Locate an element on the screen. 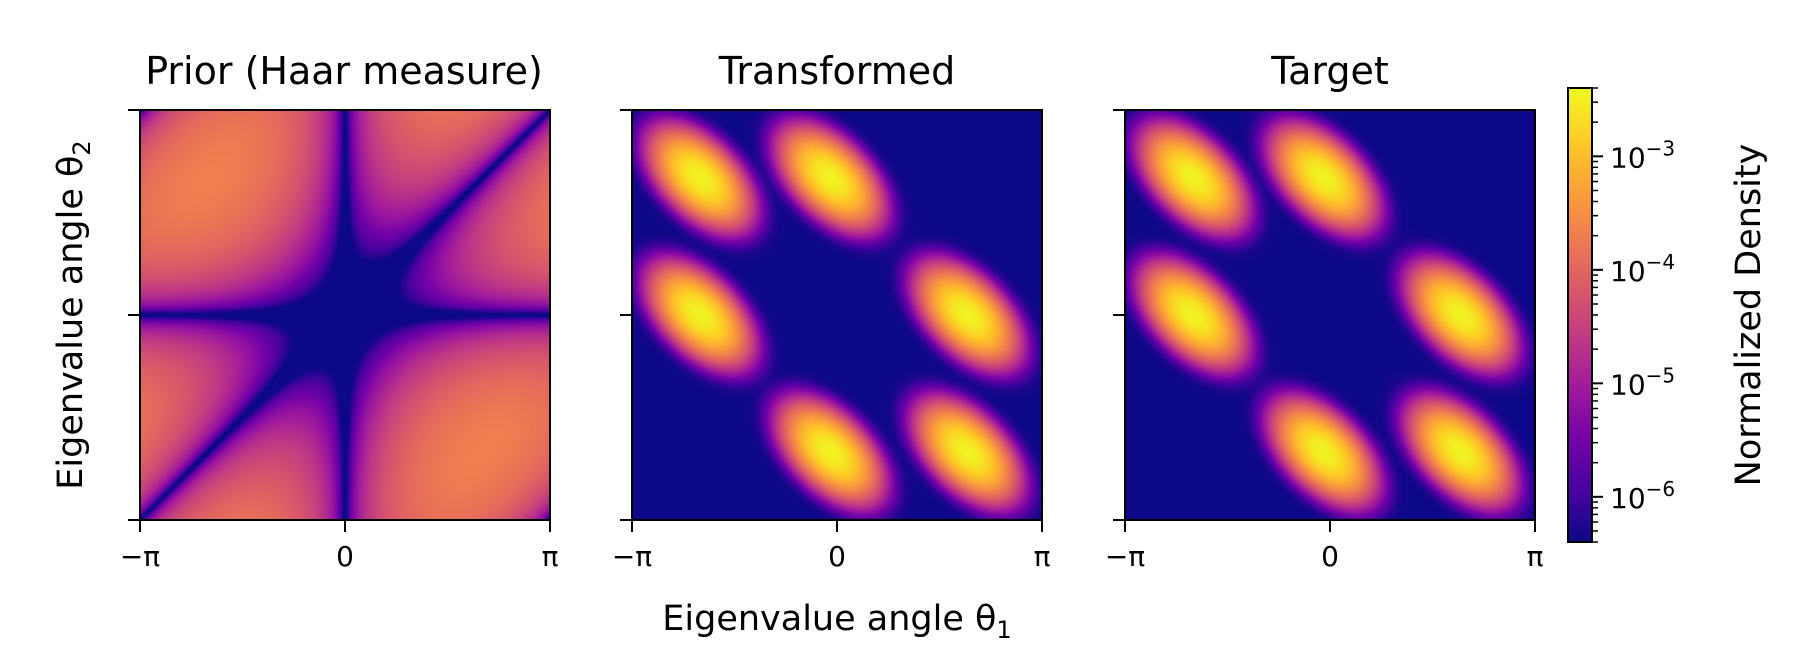  heatmap-target is located at coordinates (1330, 315).